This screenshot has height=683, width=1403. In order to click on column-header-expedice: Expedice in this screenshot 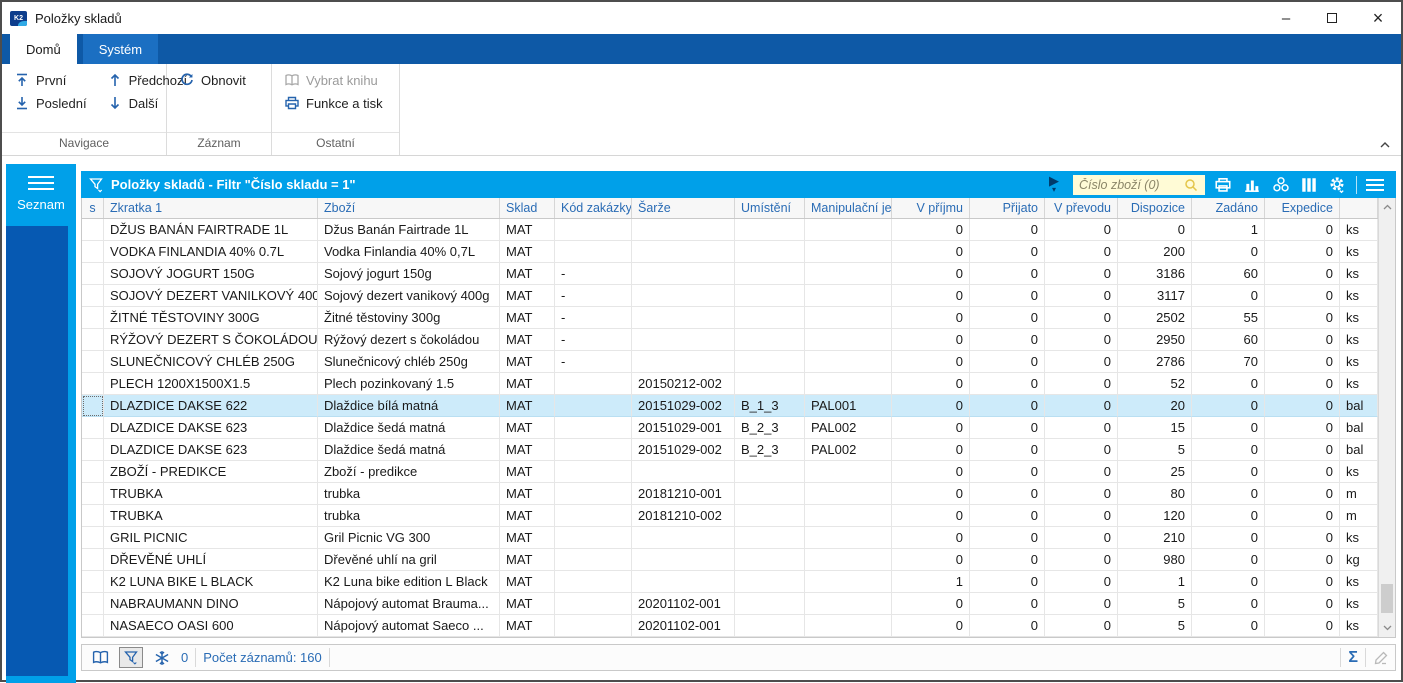, I will do `click(1302, 208)`.